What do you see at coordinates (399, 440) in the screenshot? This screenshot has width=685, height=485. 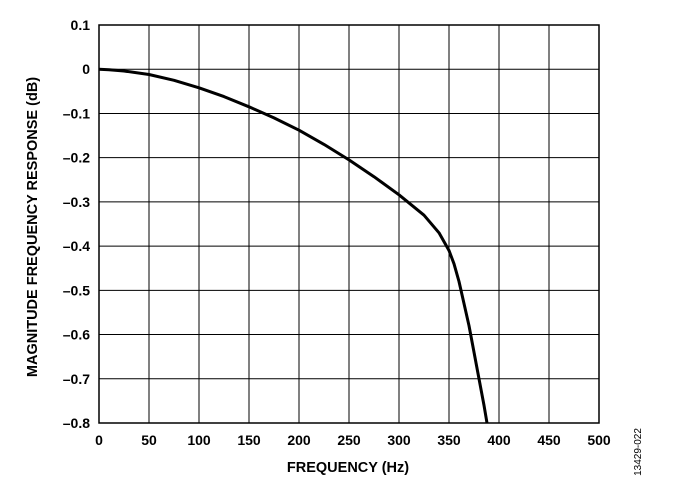 I see `x-tick-label: 300` at bounding box center [399, 440].